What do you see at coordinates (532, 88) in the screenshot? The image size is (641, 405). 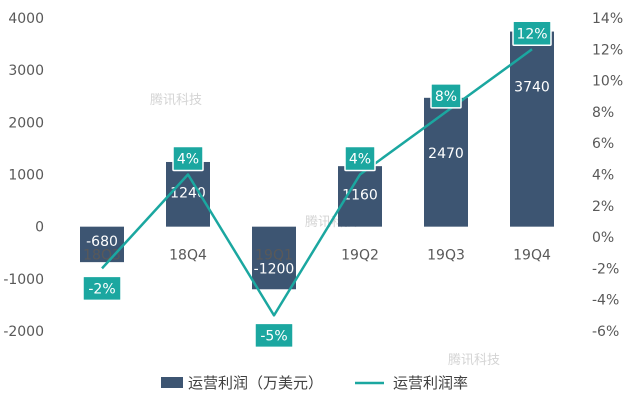 I see `bar-value-label: 3740` at bounding box center [532, 88].